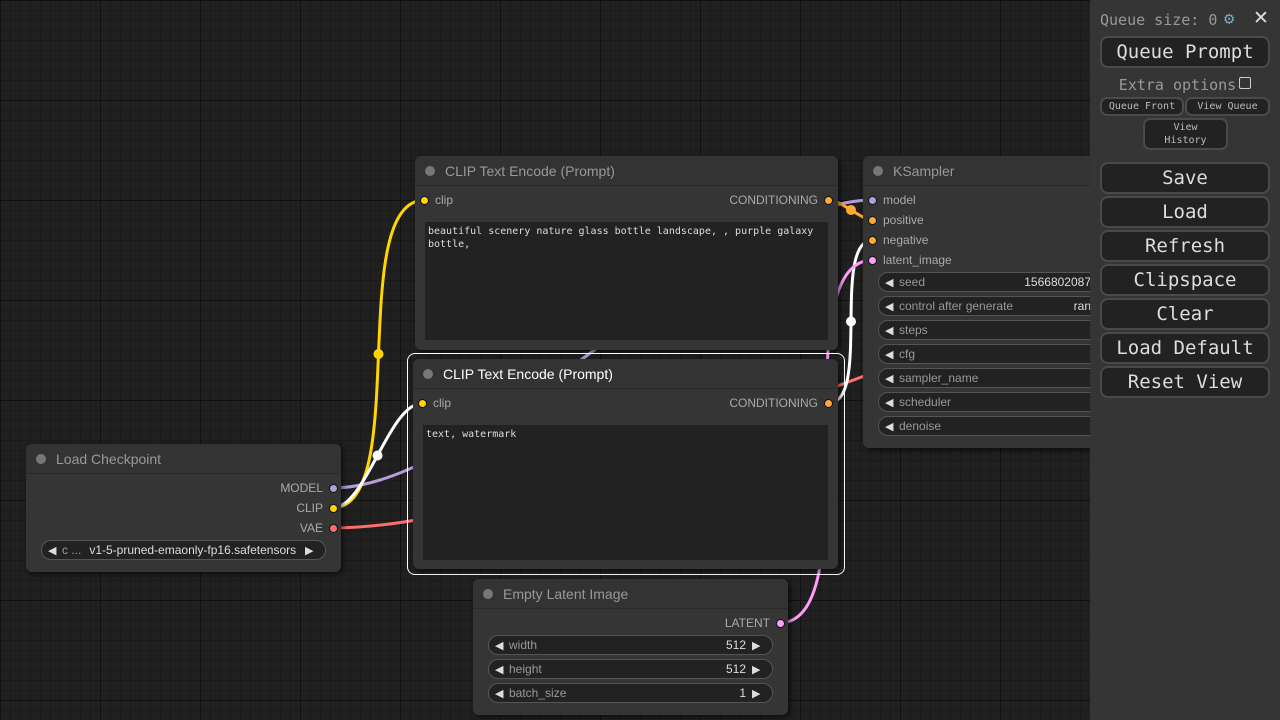  I want to click on widget-width: ◀ width 512 ▶, so click(630, 645).